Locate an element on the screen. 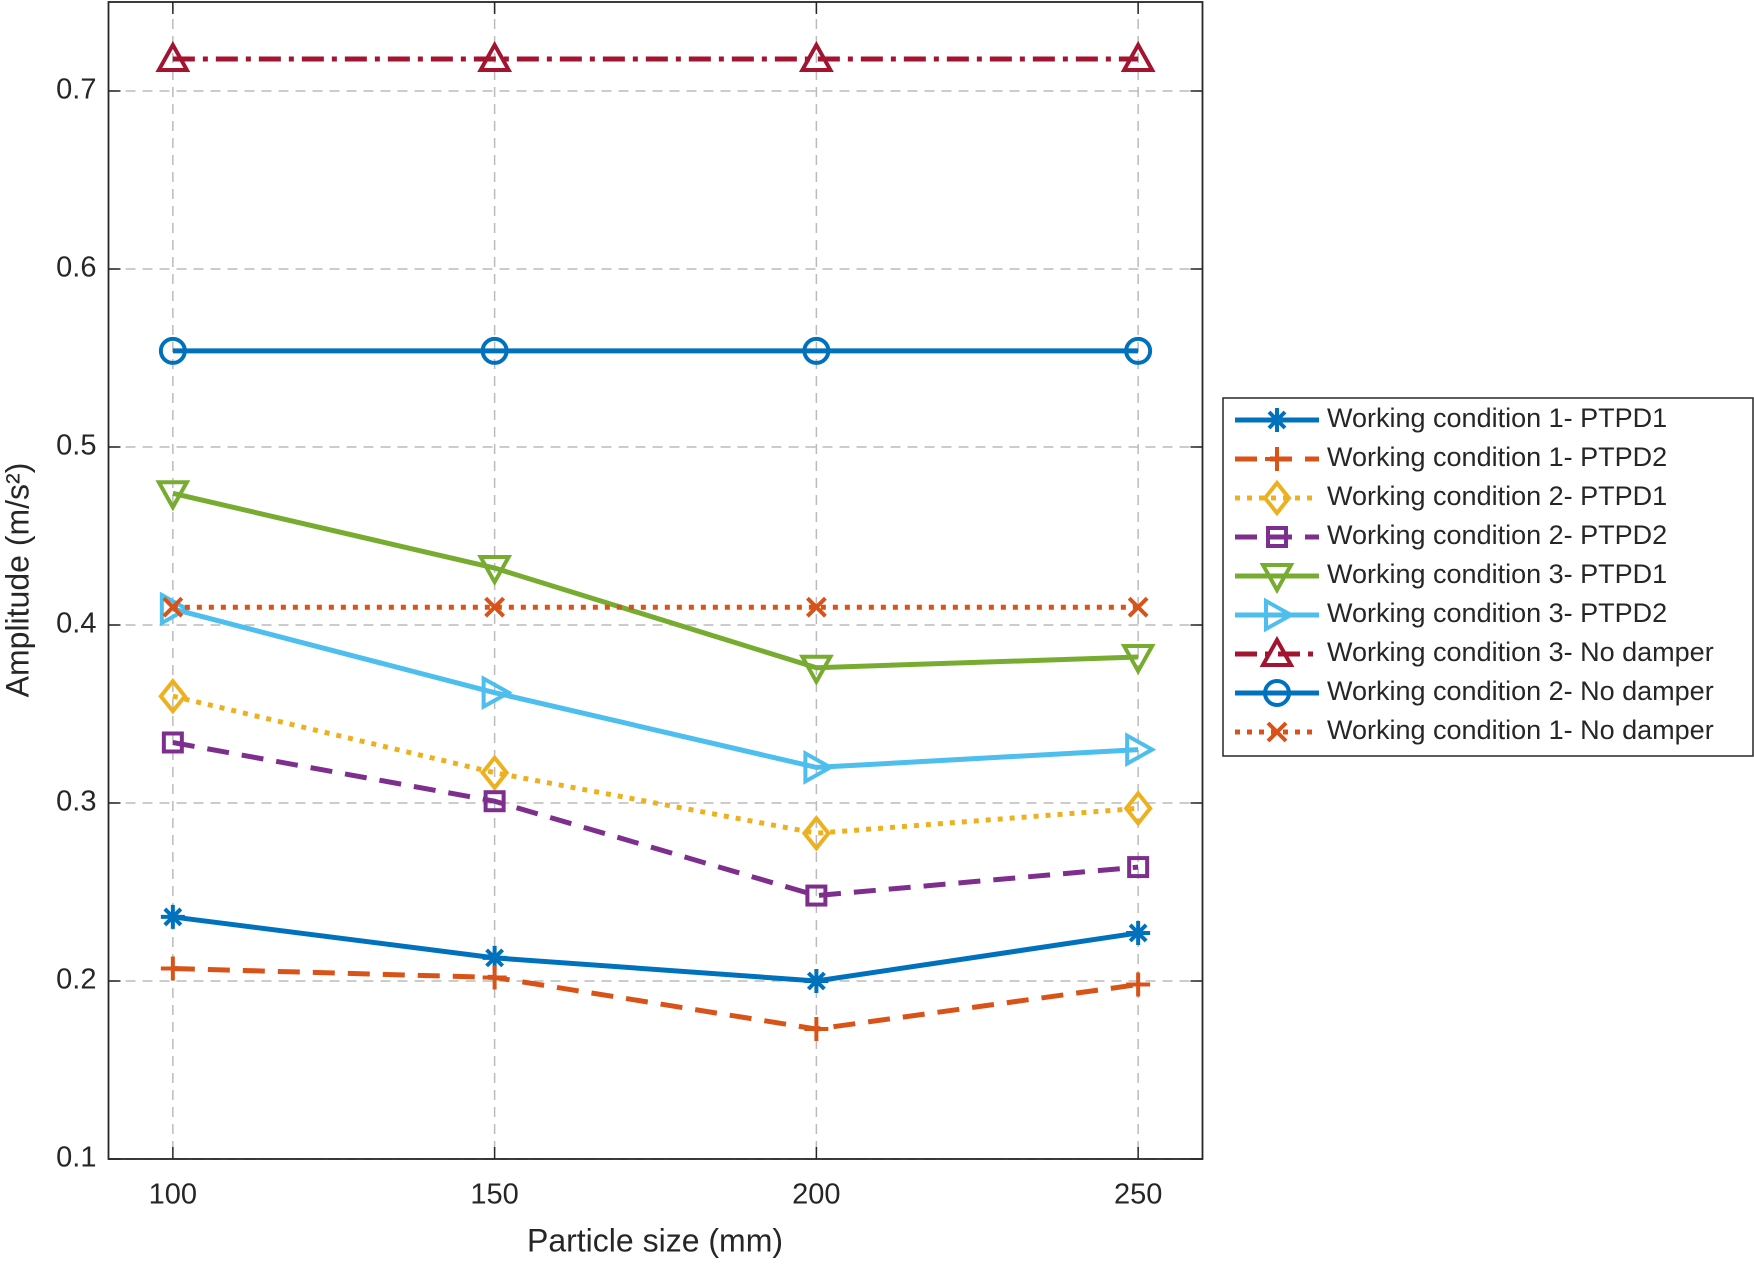 This screenshot has height=1266, width=1754. legend-label: Working condition 3- No damper is located at coordinates (1520, 652).